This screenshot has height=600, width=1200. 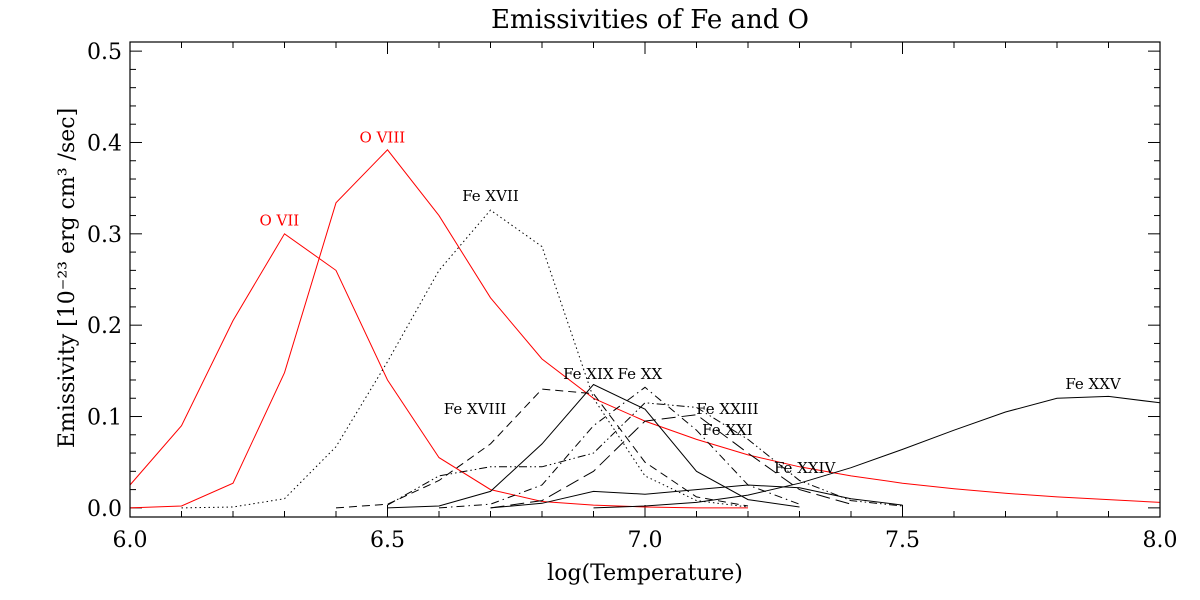 What do you see at coordinates (104, 418) in the screenshot?
I see `y-tick-label: 0.1` at bounding box center [104, 418].